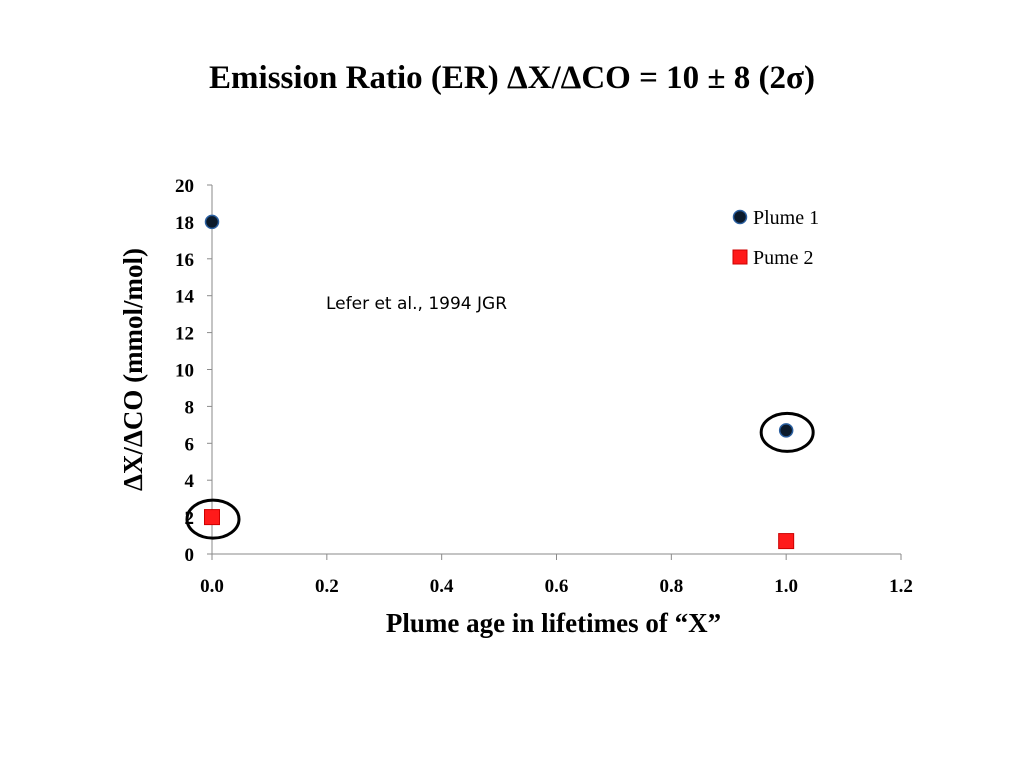  I want to click on y-tick-label: 4, so click(190, 481).